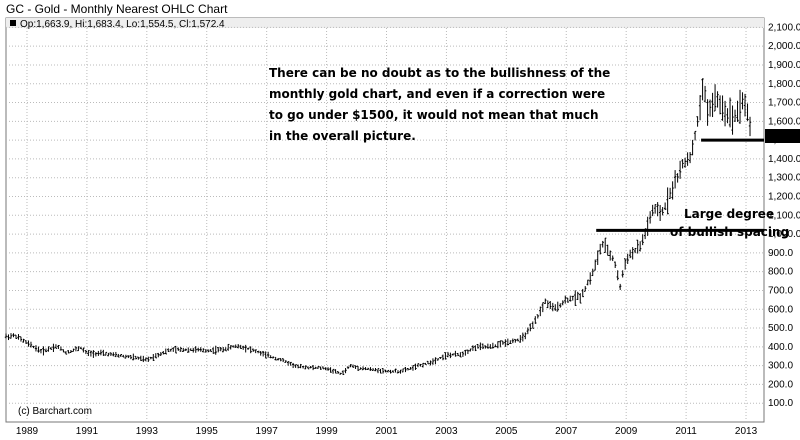 Image resolution: width=800 pixels, height=440 pixels. I want to click on y-tick-label: 800.0, so click(780, 272).